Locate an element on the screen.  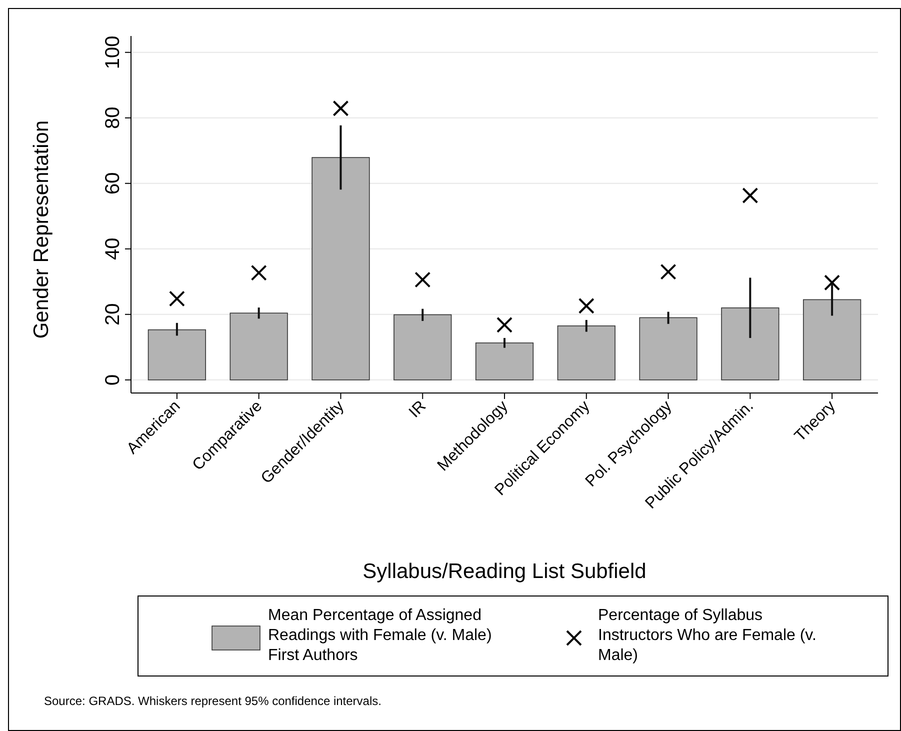
y-tick-label: 20 is located at coordinates (113, 314).